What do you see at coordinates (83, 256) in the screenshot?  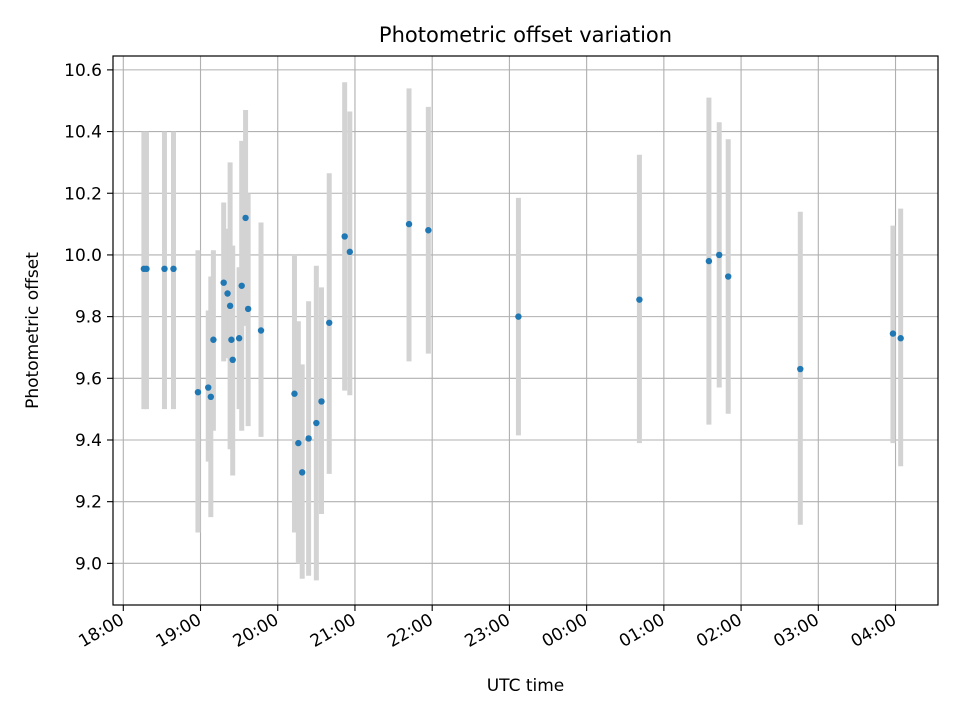 I see `y-tick-label: 10.0` at bounding box center [83, 256].